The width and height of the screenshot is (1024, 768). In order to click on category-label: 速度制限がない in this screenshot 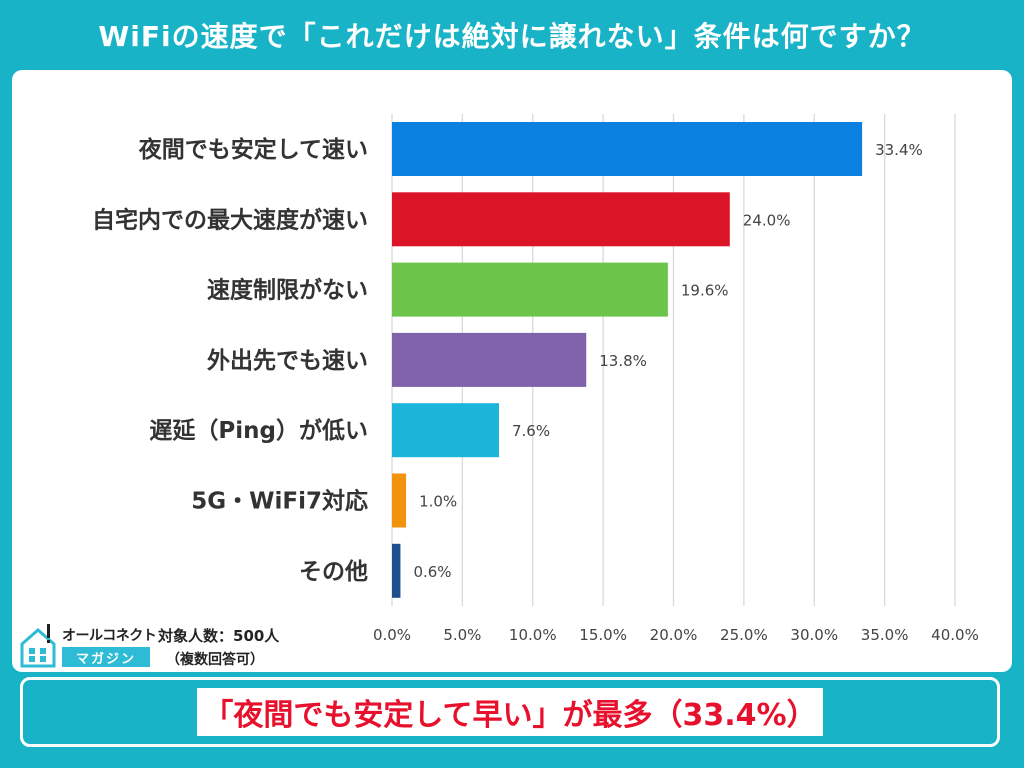, I will do `click(287, 290)`.